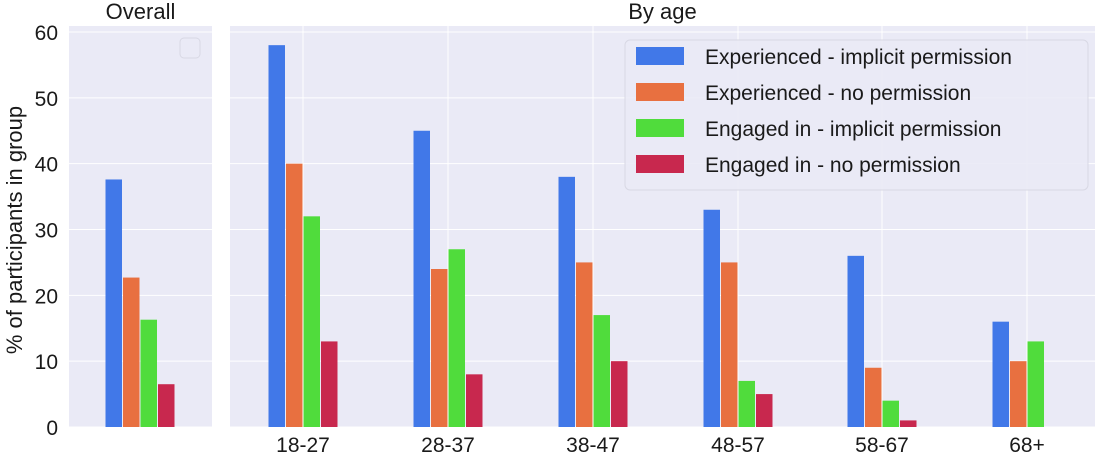 This screenshot has width=1100, height=461. Describe the element at coordinates (882, 445) in the screenshot. I see `x-tick-label: 58-67` at that location.